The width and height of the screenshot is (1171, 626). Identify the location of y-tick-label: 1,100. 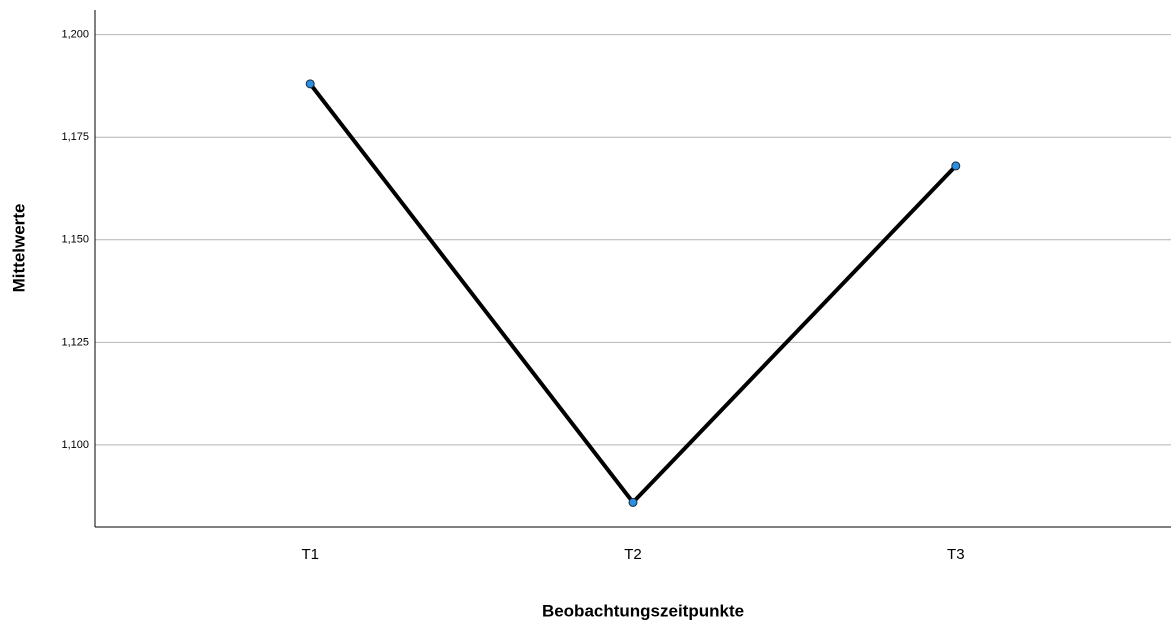
(75, 445).